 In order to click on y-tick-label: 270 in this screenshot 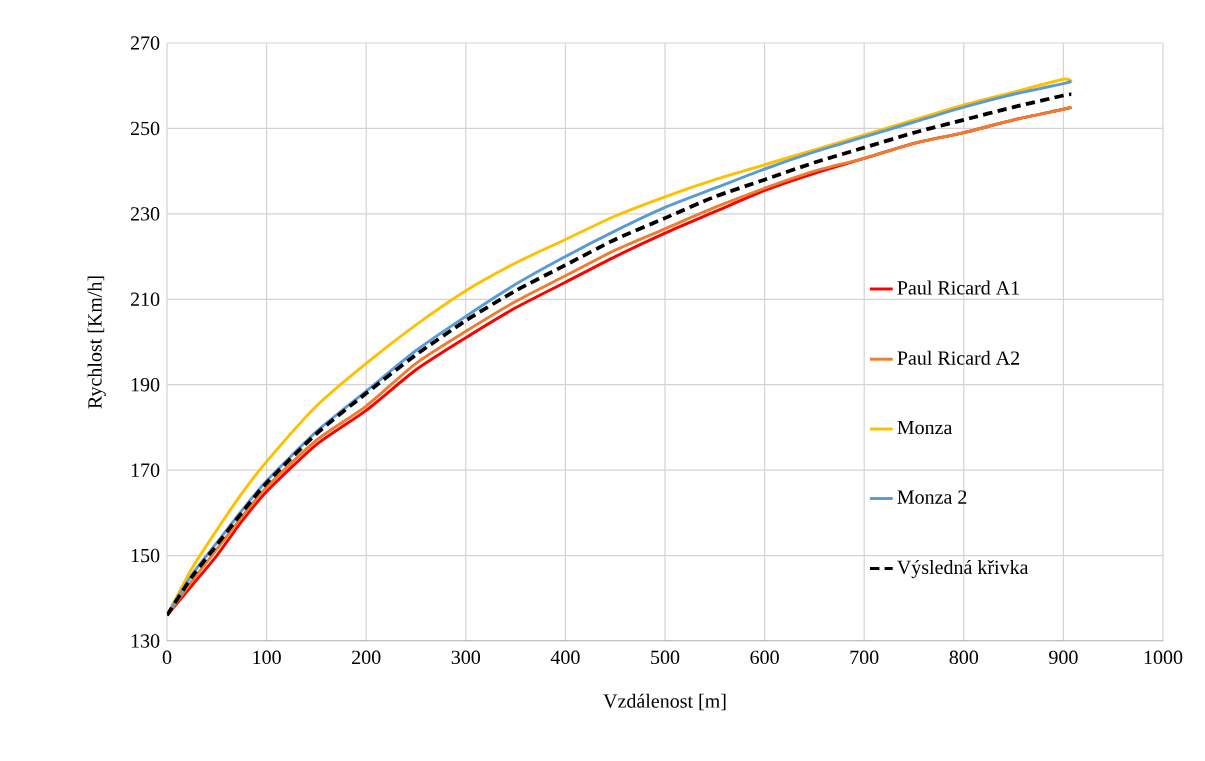, I will do `click(145, 43)`.